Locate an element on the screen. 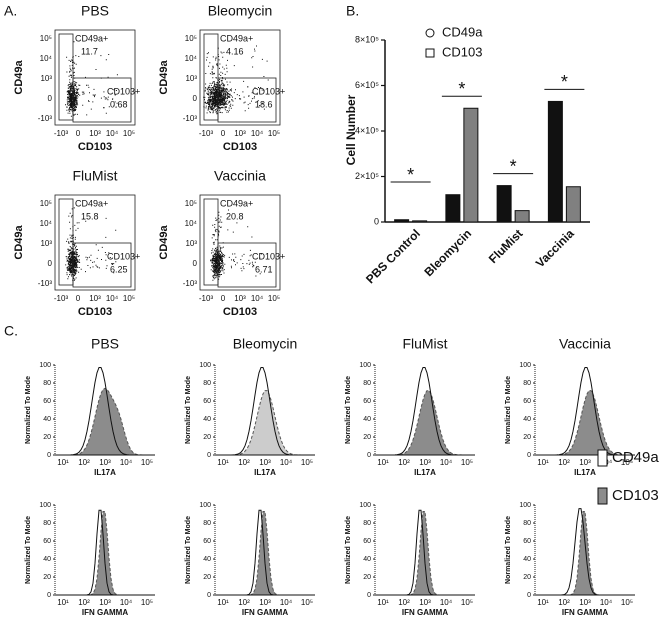  plot-frame is located at coordinates (240, 77).